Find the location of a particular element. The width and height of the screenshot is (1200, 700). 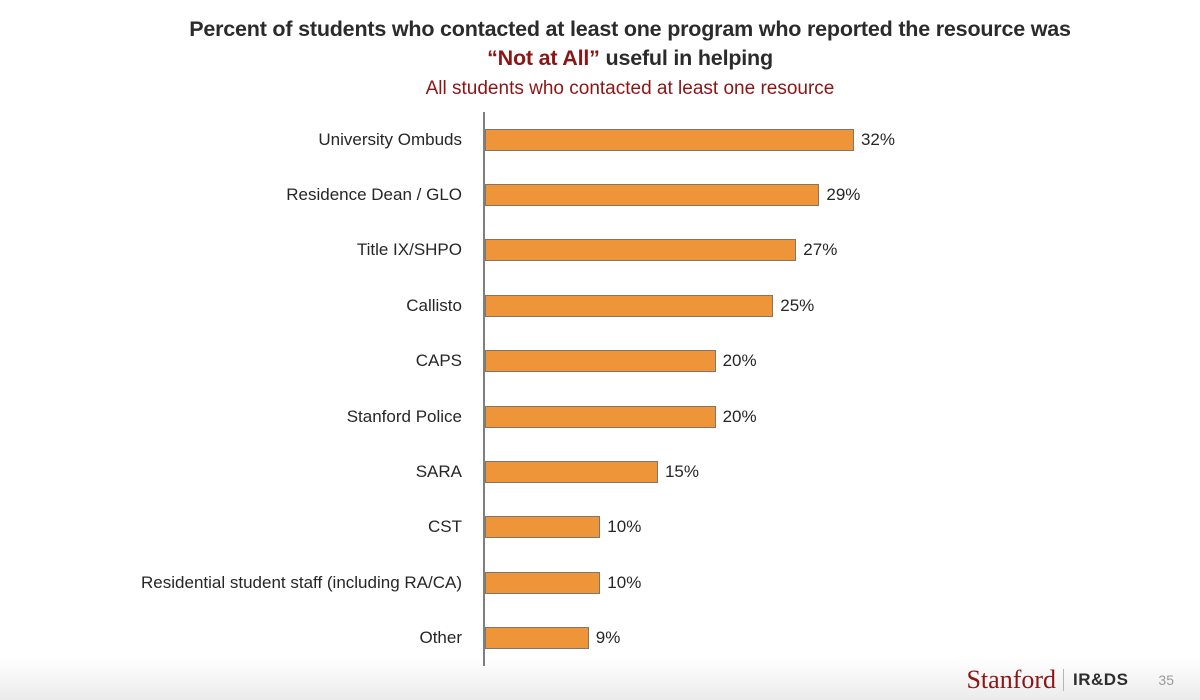

value-label: 29% is located at coordinates (843, 195).